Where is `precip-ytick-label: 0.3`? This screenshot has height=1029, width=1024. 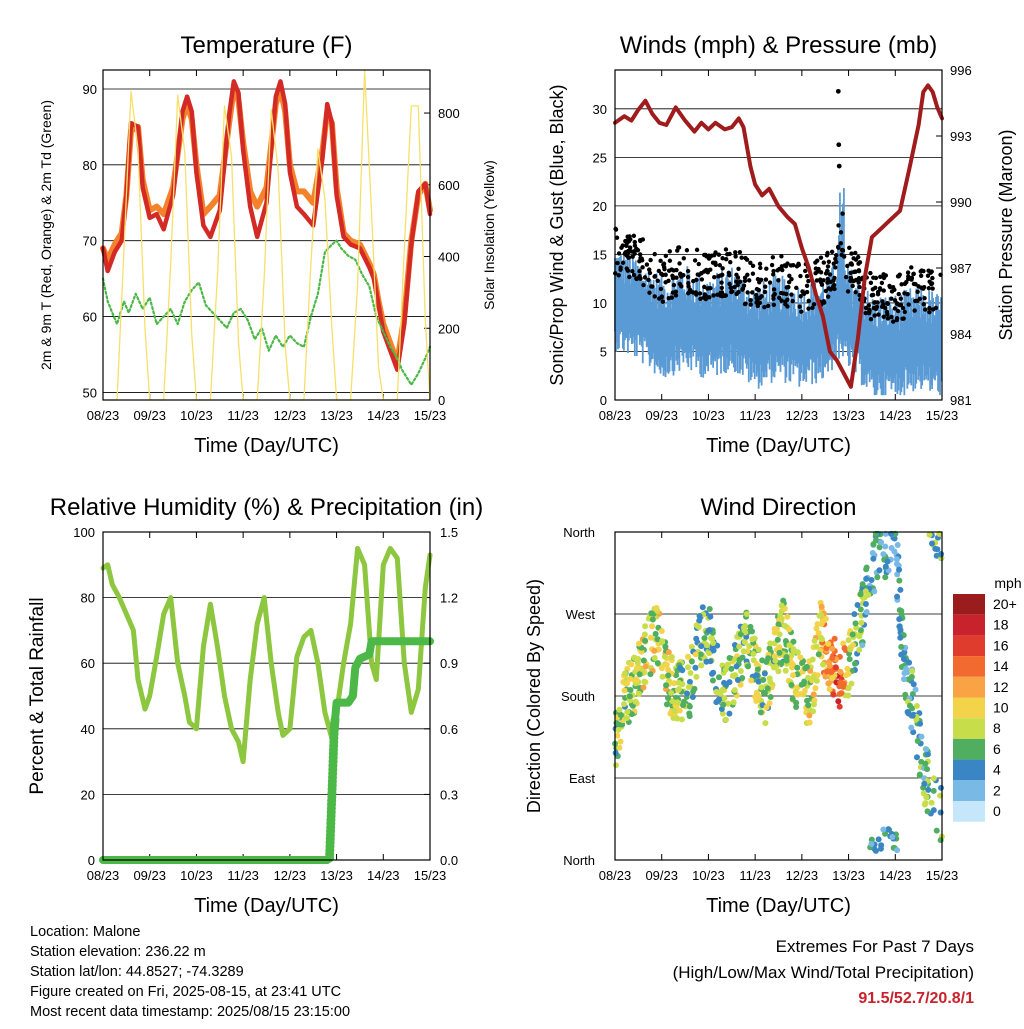
precip-ytick-label: 0.3 is located at coordinates (449, 794).